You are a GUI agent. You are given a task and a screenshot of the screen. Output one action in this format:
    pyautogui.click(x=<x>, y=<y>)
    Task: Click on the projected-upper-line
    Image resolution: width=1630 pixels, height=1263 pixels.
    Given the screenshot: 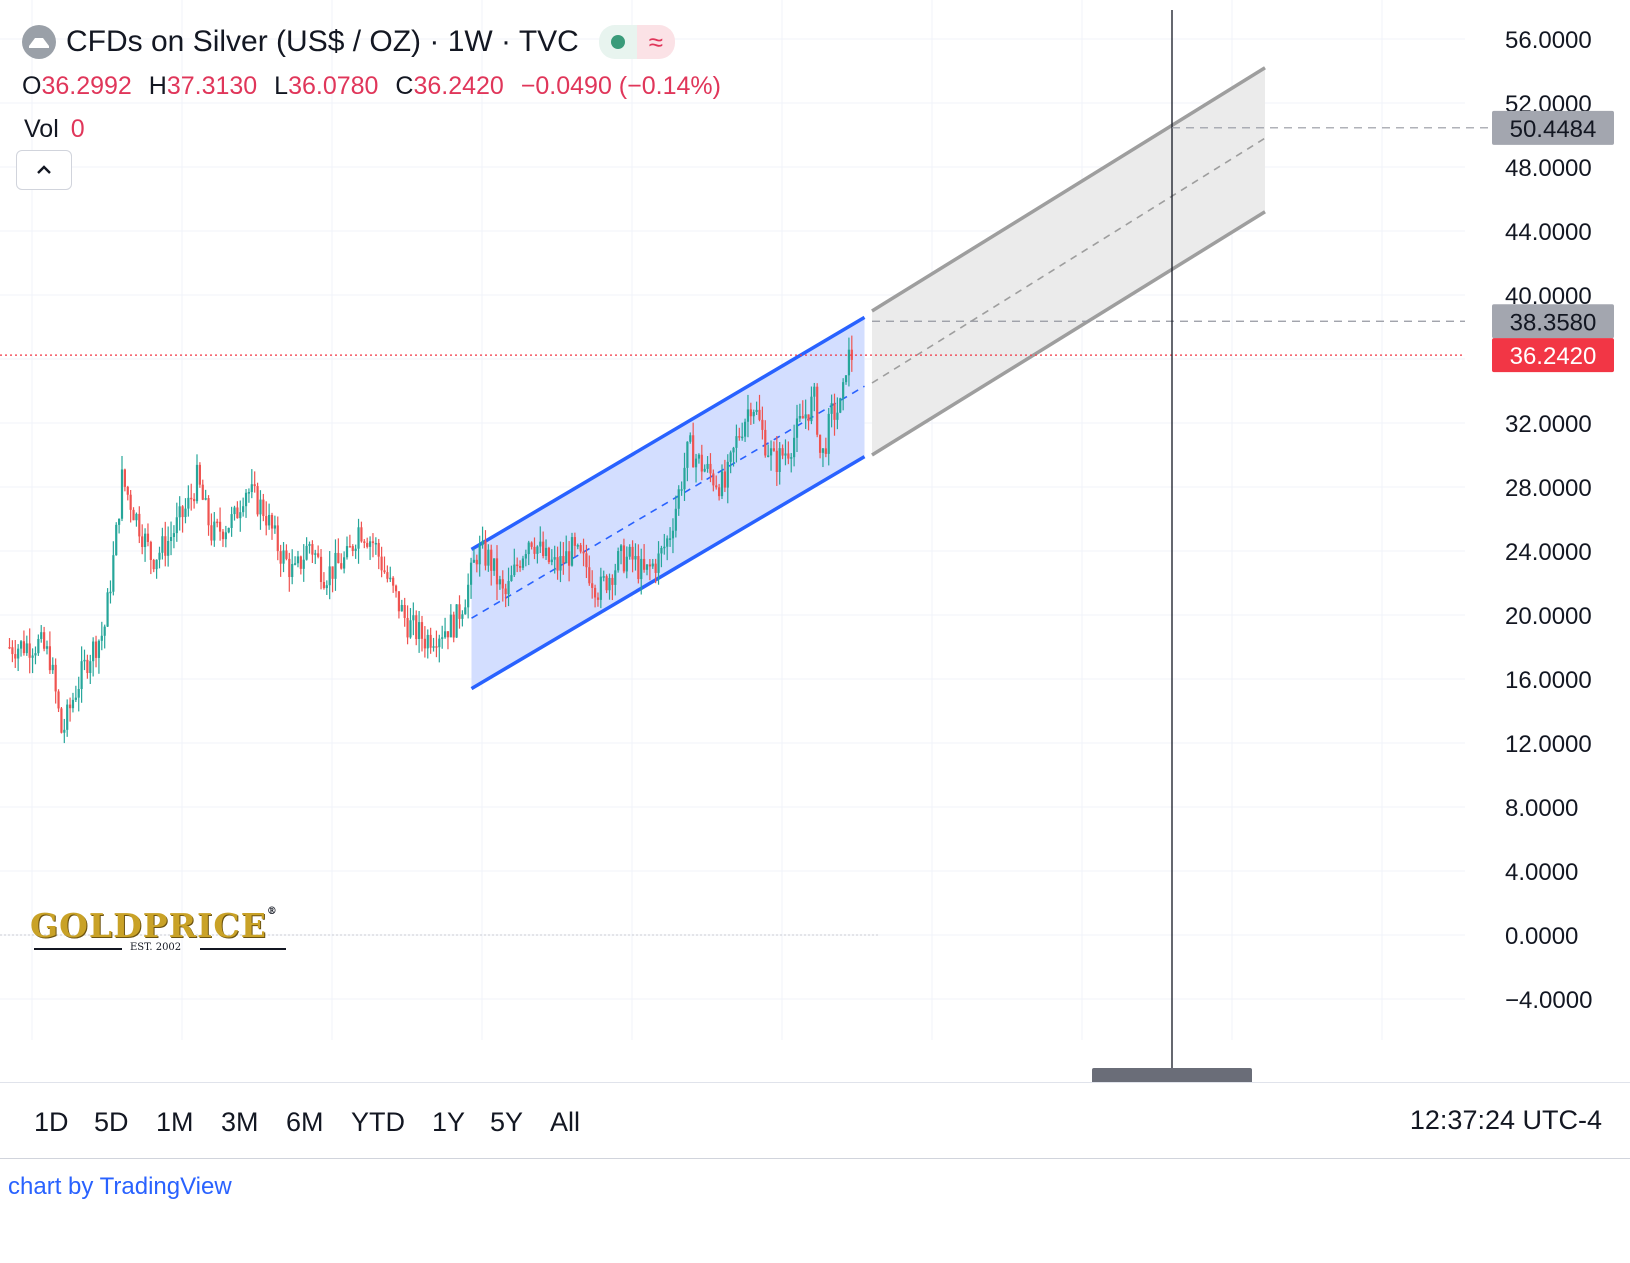 What is the action you would take?
    pyautogui.click(x=1068, y=189)
    